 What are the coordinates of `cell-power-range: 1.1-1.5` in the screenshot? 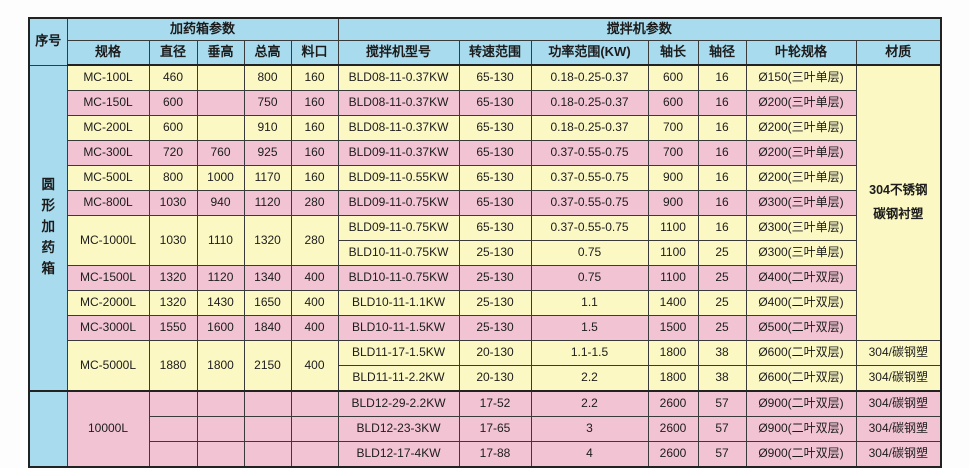 It's located at (589, 353).